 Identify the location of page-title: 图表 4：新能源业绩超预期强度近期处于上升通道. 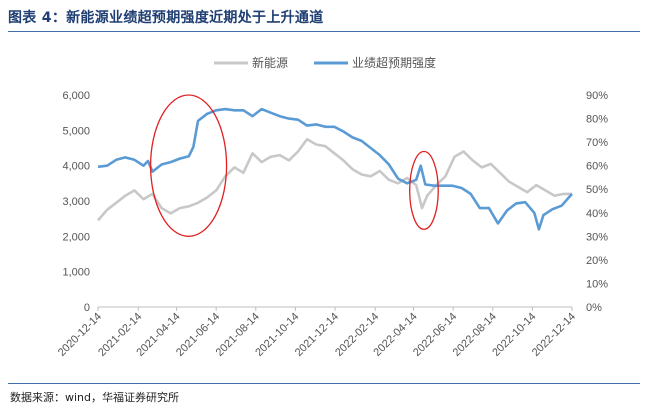
(166, 18).